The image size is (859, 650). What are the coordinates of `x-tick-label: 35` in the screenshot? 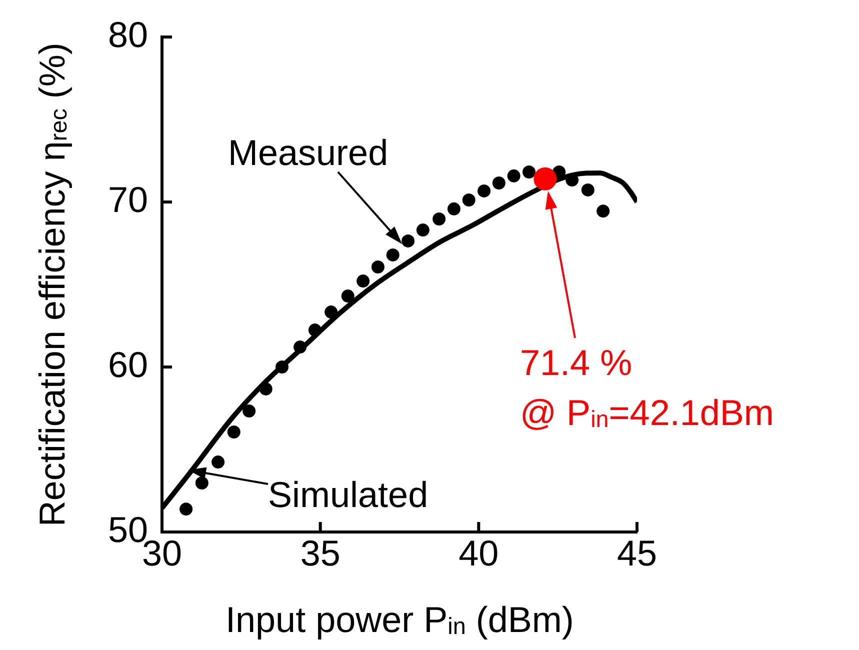 It's located at (320, 553).